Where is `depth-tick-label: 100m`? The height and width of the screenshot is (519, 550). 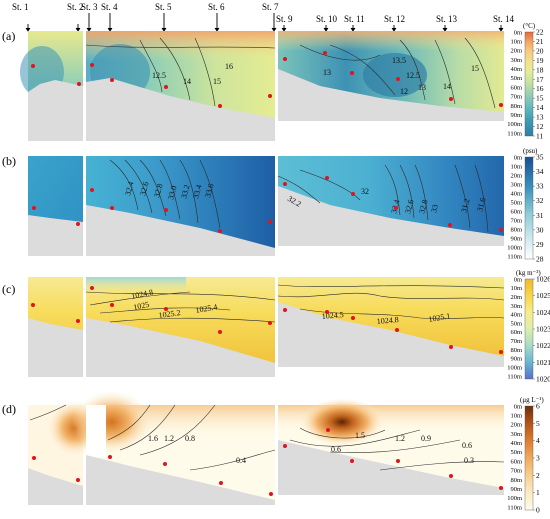
depth-tick-label: 100m is located at coordinates (514, 498).